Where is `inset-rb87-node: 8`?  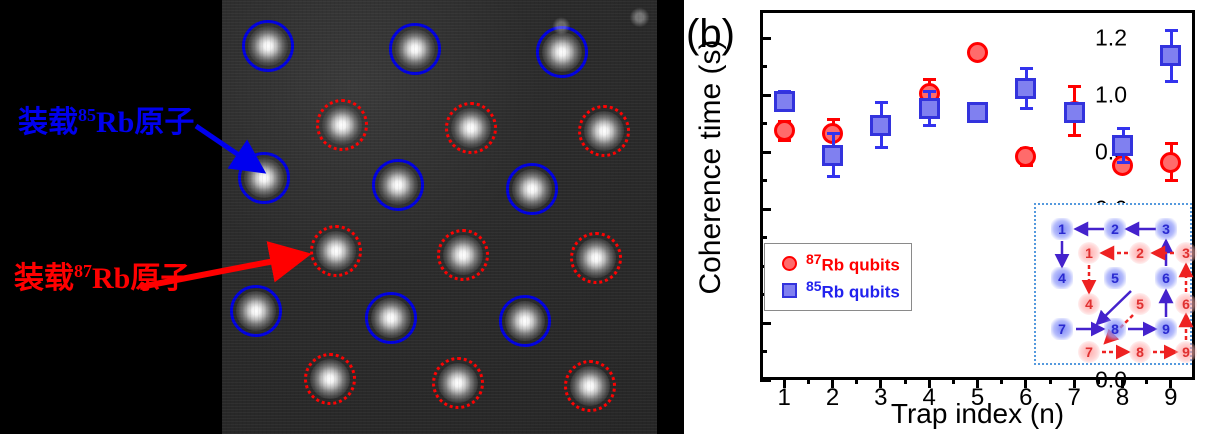
inset-rb87-node: 8 is located at coordinates (1140, 352).